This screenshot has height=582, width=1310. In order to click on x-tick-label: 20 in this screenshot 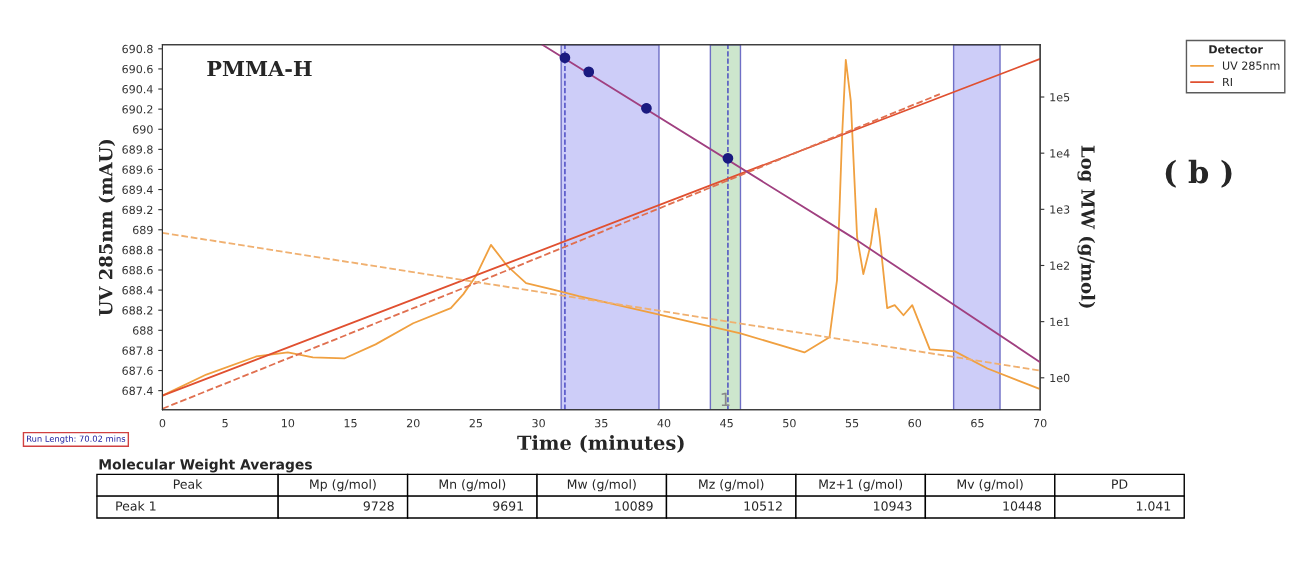, I will do `click(413, 423)`.